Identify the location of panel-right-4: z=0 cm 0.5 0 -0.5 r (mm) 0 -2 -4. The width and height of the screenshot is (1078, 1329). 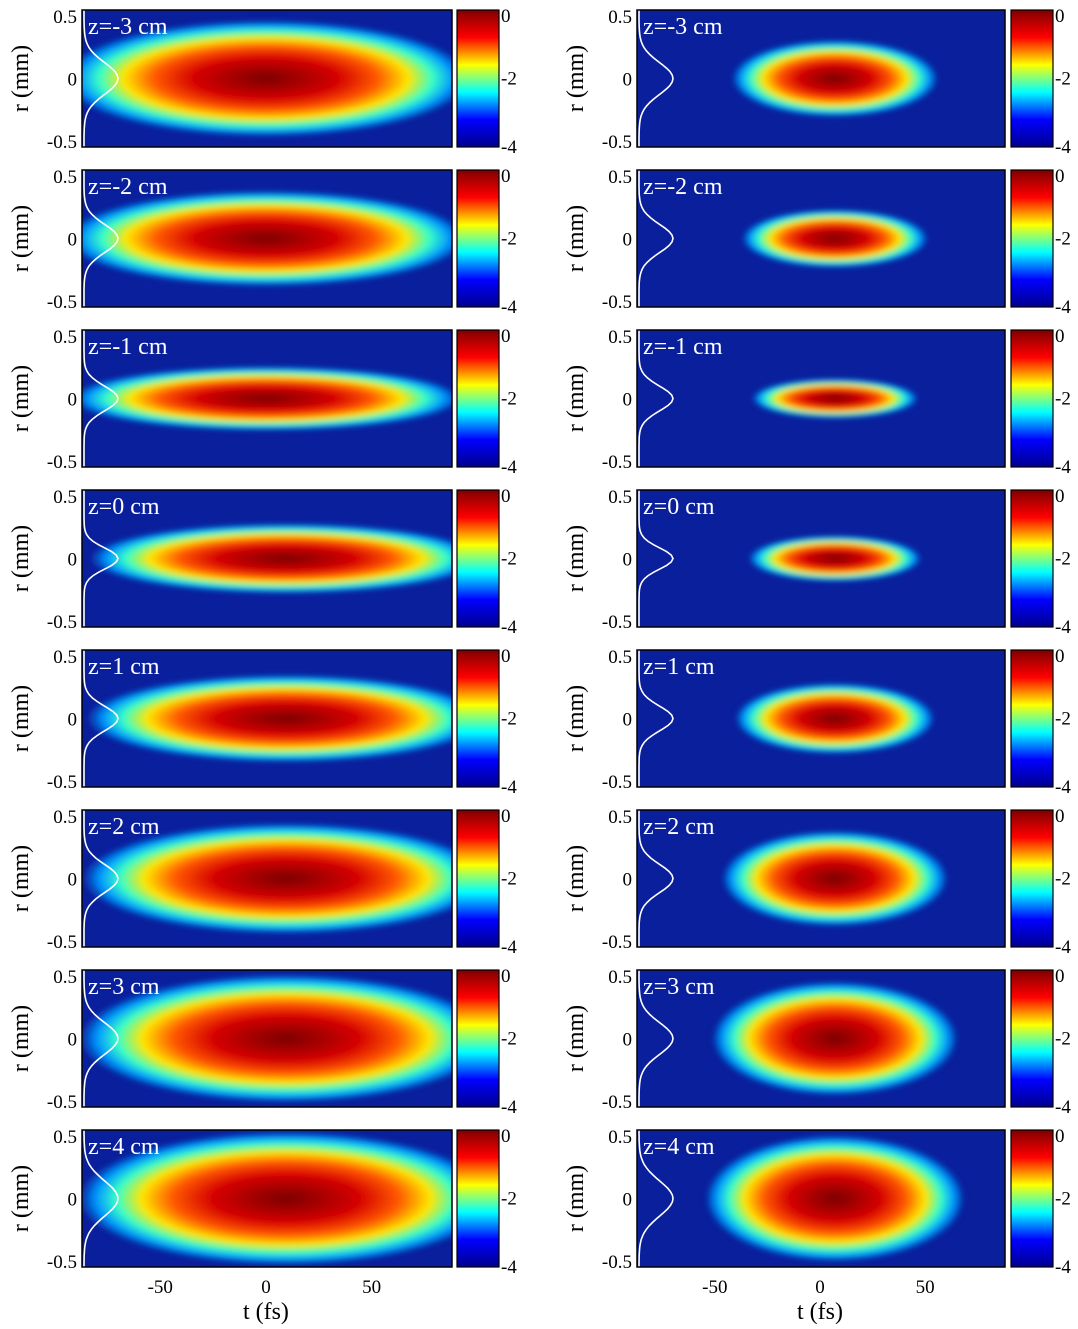
(817, 562).